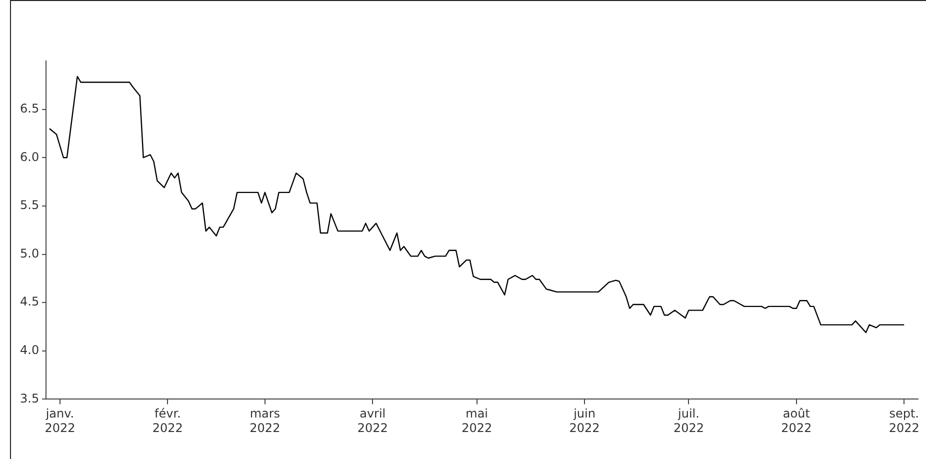 Image resolution: width=926 pixels, height=459 pixels. I want to click on x-tick-label: août 2022, so click(796, 420).